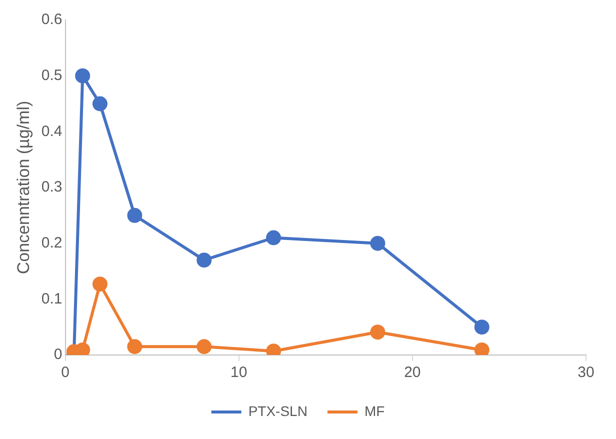  Describe the element at coordinates (412, 373) in the screenshot. I see `x-tick-label: 20` at that location.